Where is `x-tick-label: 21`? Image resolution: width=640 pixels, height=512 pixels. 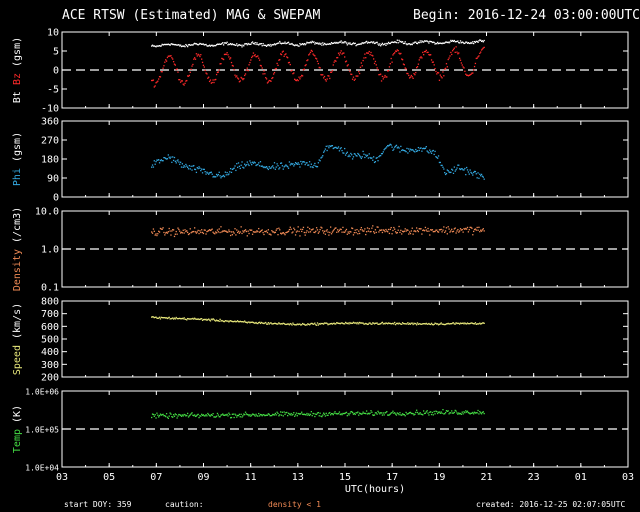
x-tick-label: 21 is located at coordinates (486, 477).